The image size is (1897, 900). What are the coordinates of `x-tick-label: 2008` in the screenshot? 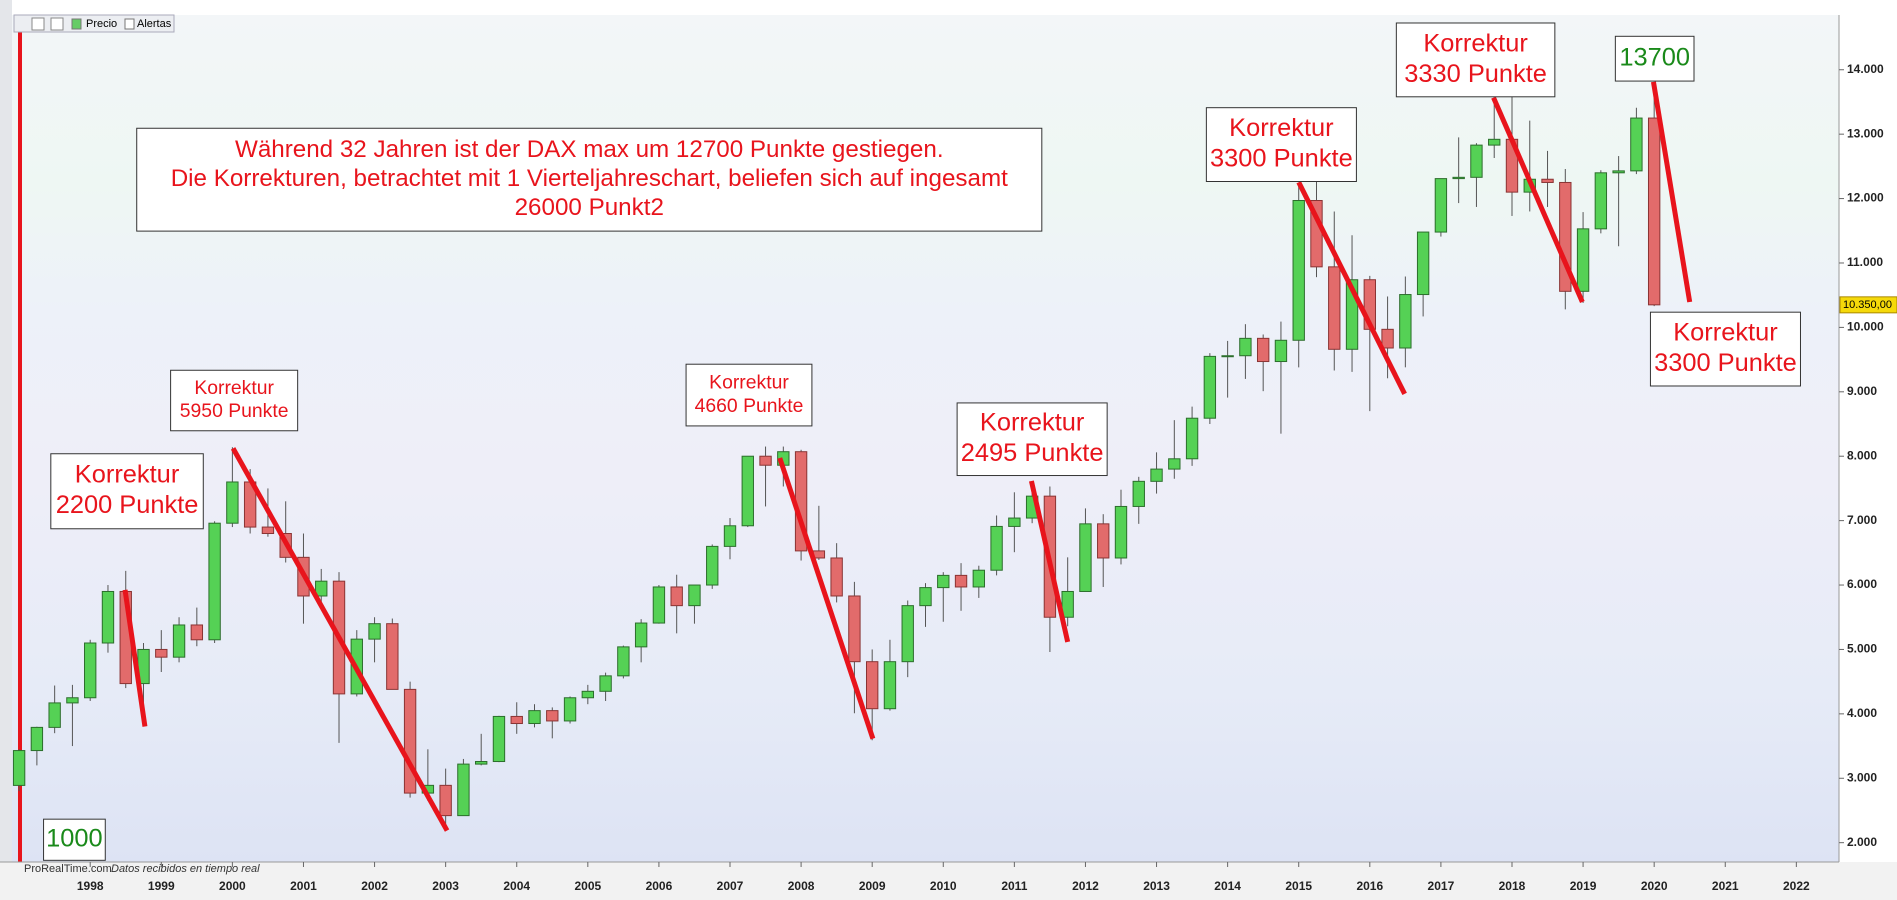 It's located at (801, 886).